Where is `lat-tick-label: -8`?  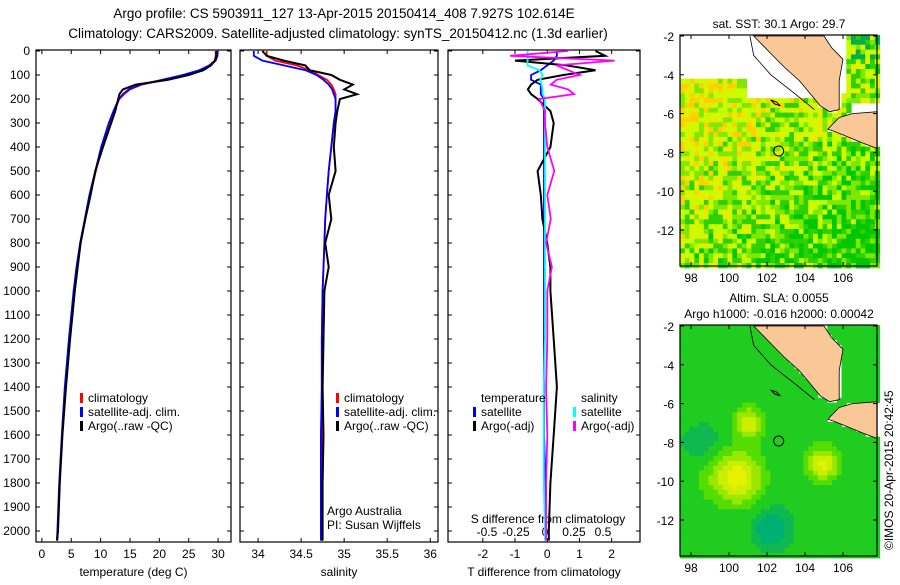 lat-tick-label: -8 is located at coordinates (668, 153).